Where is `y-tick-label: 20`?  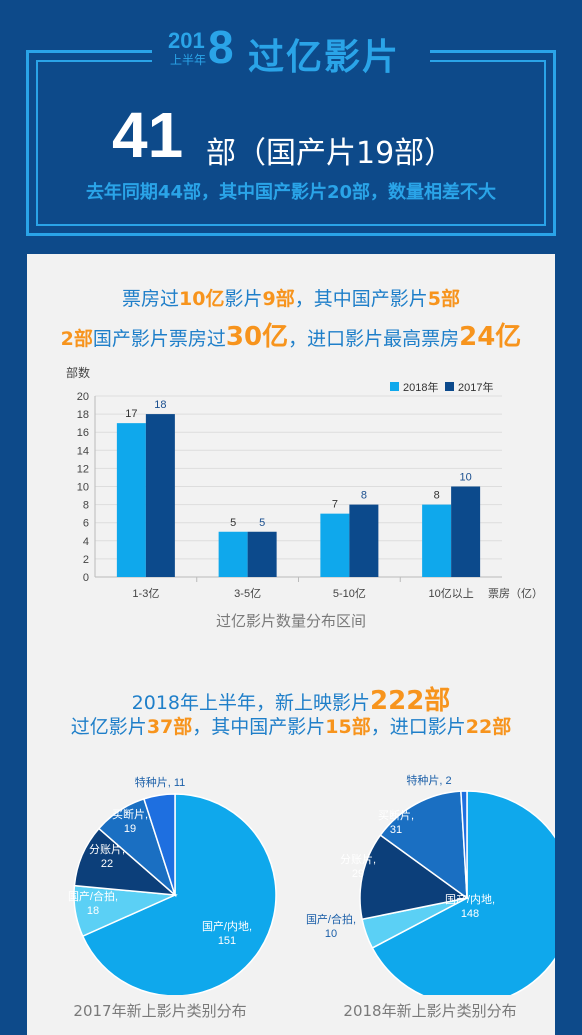
y-tick-label: 20 is located at coordinates (83, 397).